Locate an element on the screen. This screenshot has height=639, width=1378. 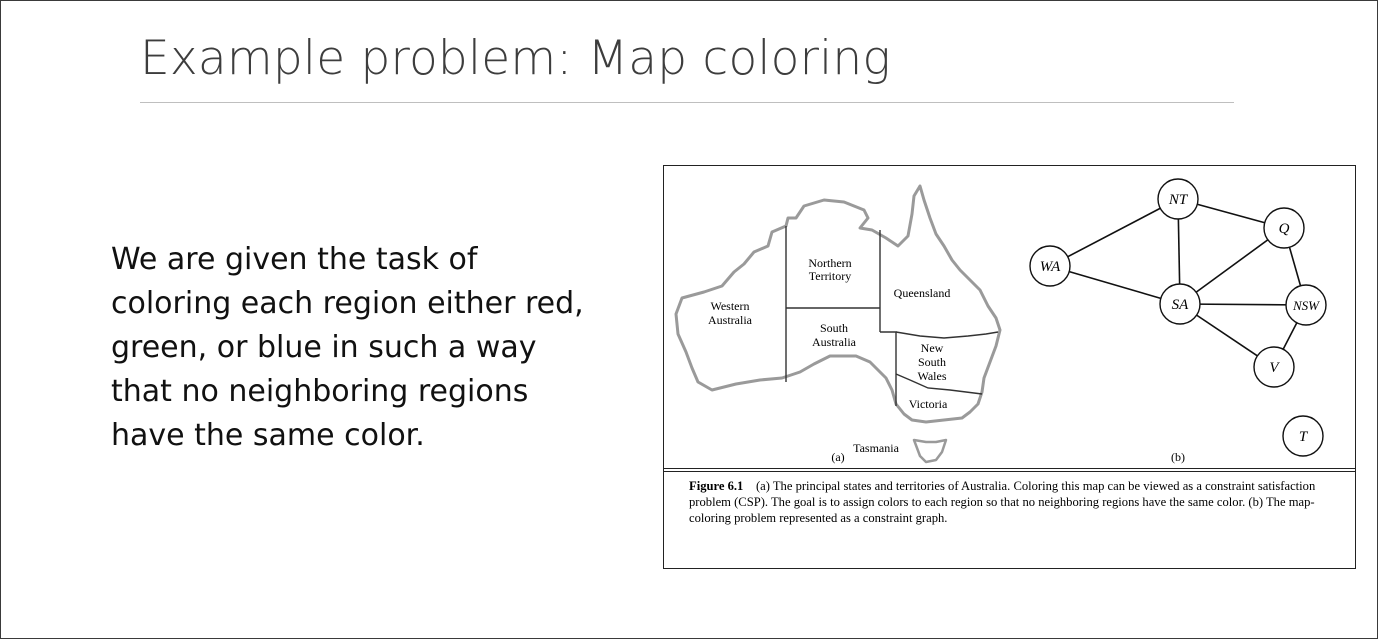
node-q is located at coordinates (1284, 228).